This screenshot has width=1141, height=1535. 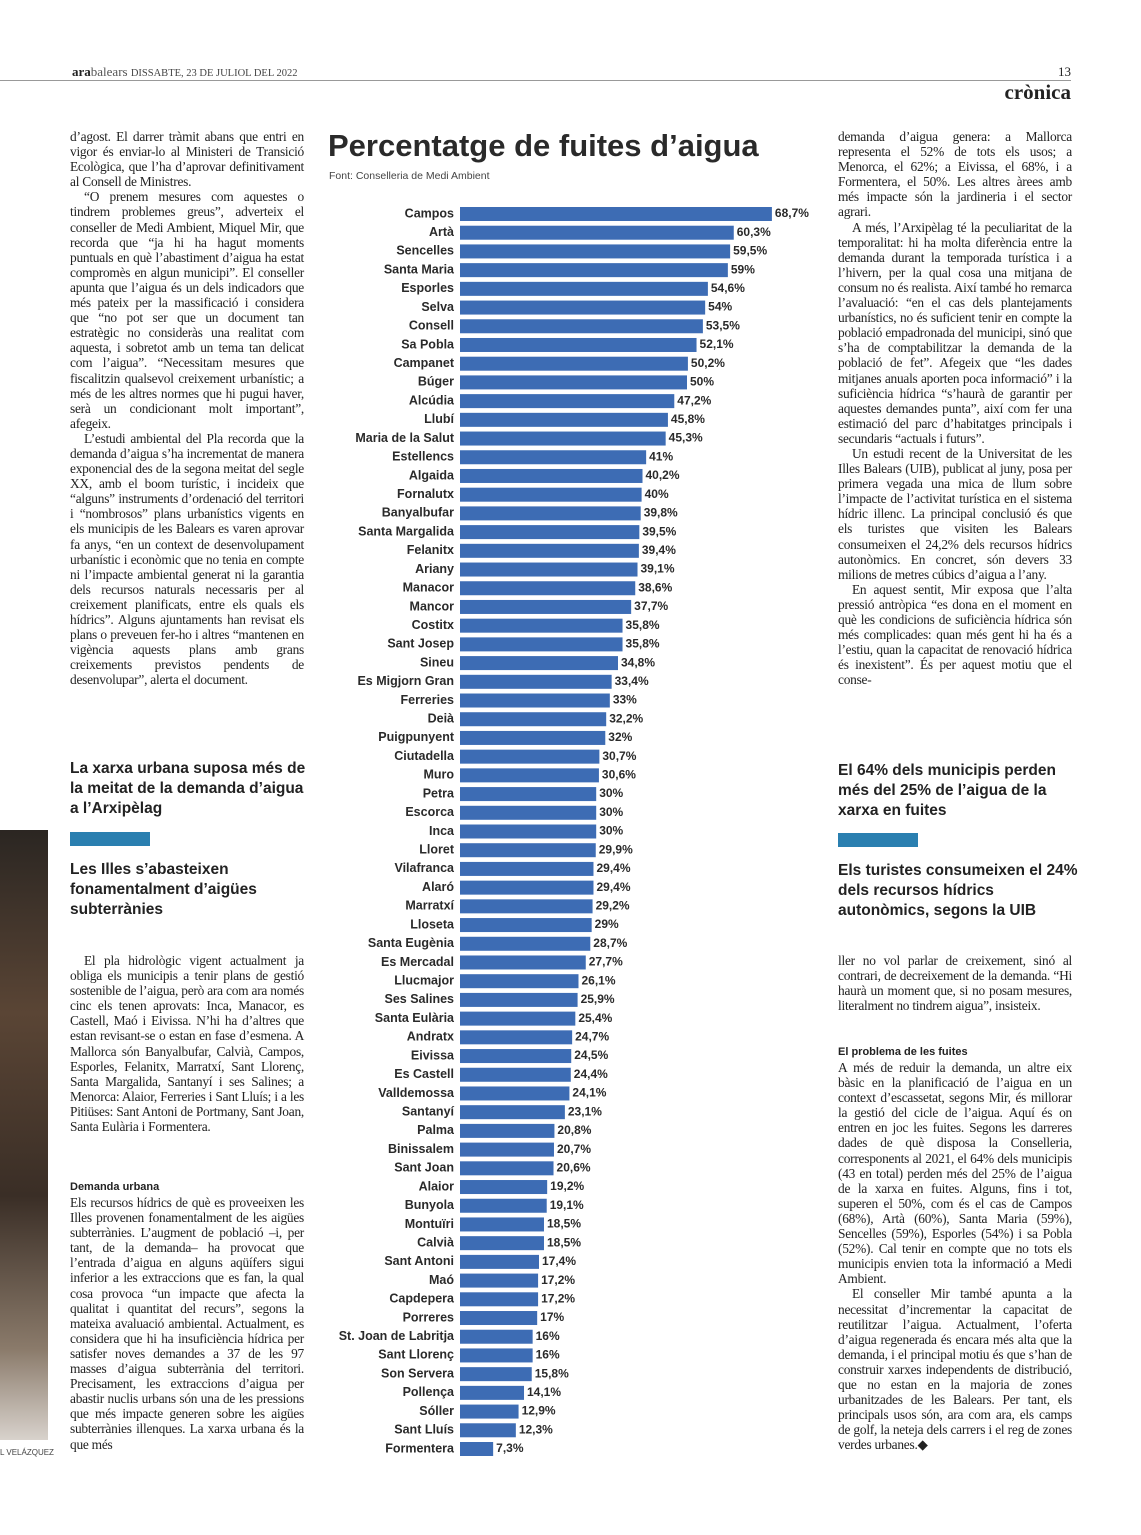 I want to click on value-label: 35,8%, so click(x=643, y=644).